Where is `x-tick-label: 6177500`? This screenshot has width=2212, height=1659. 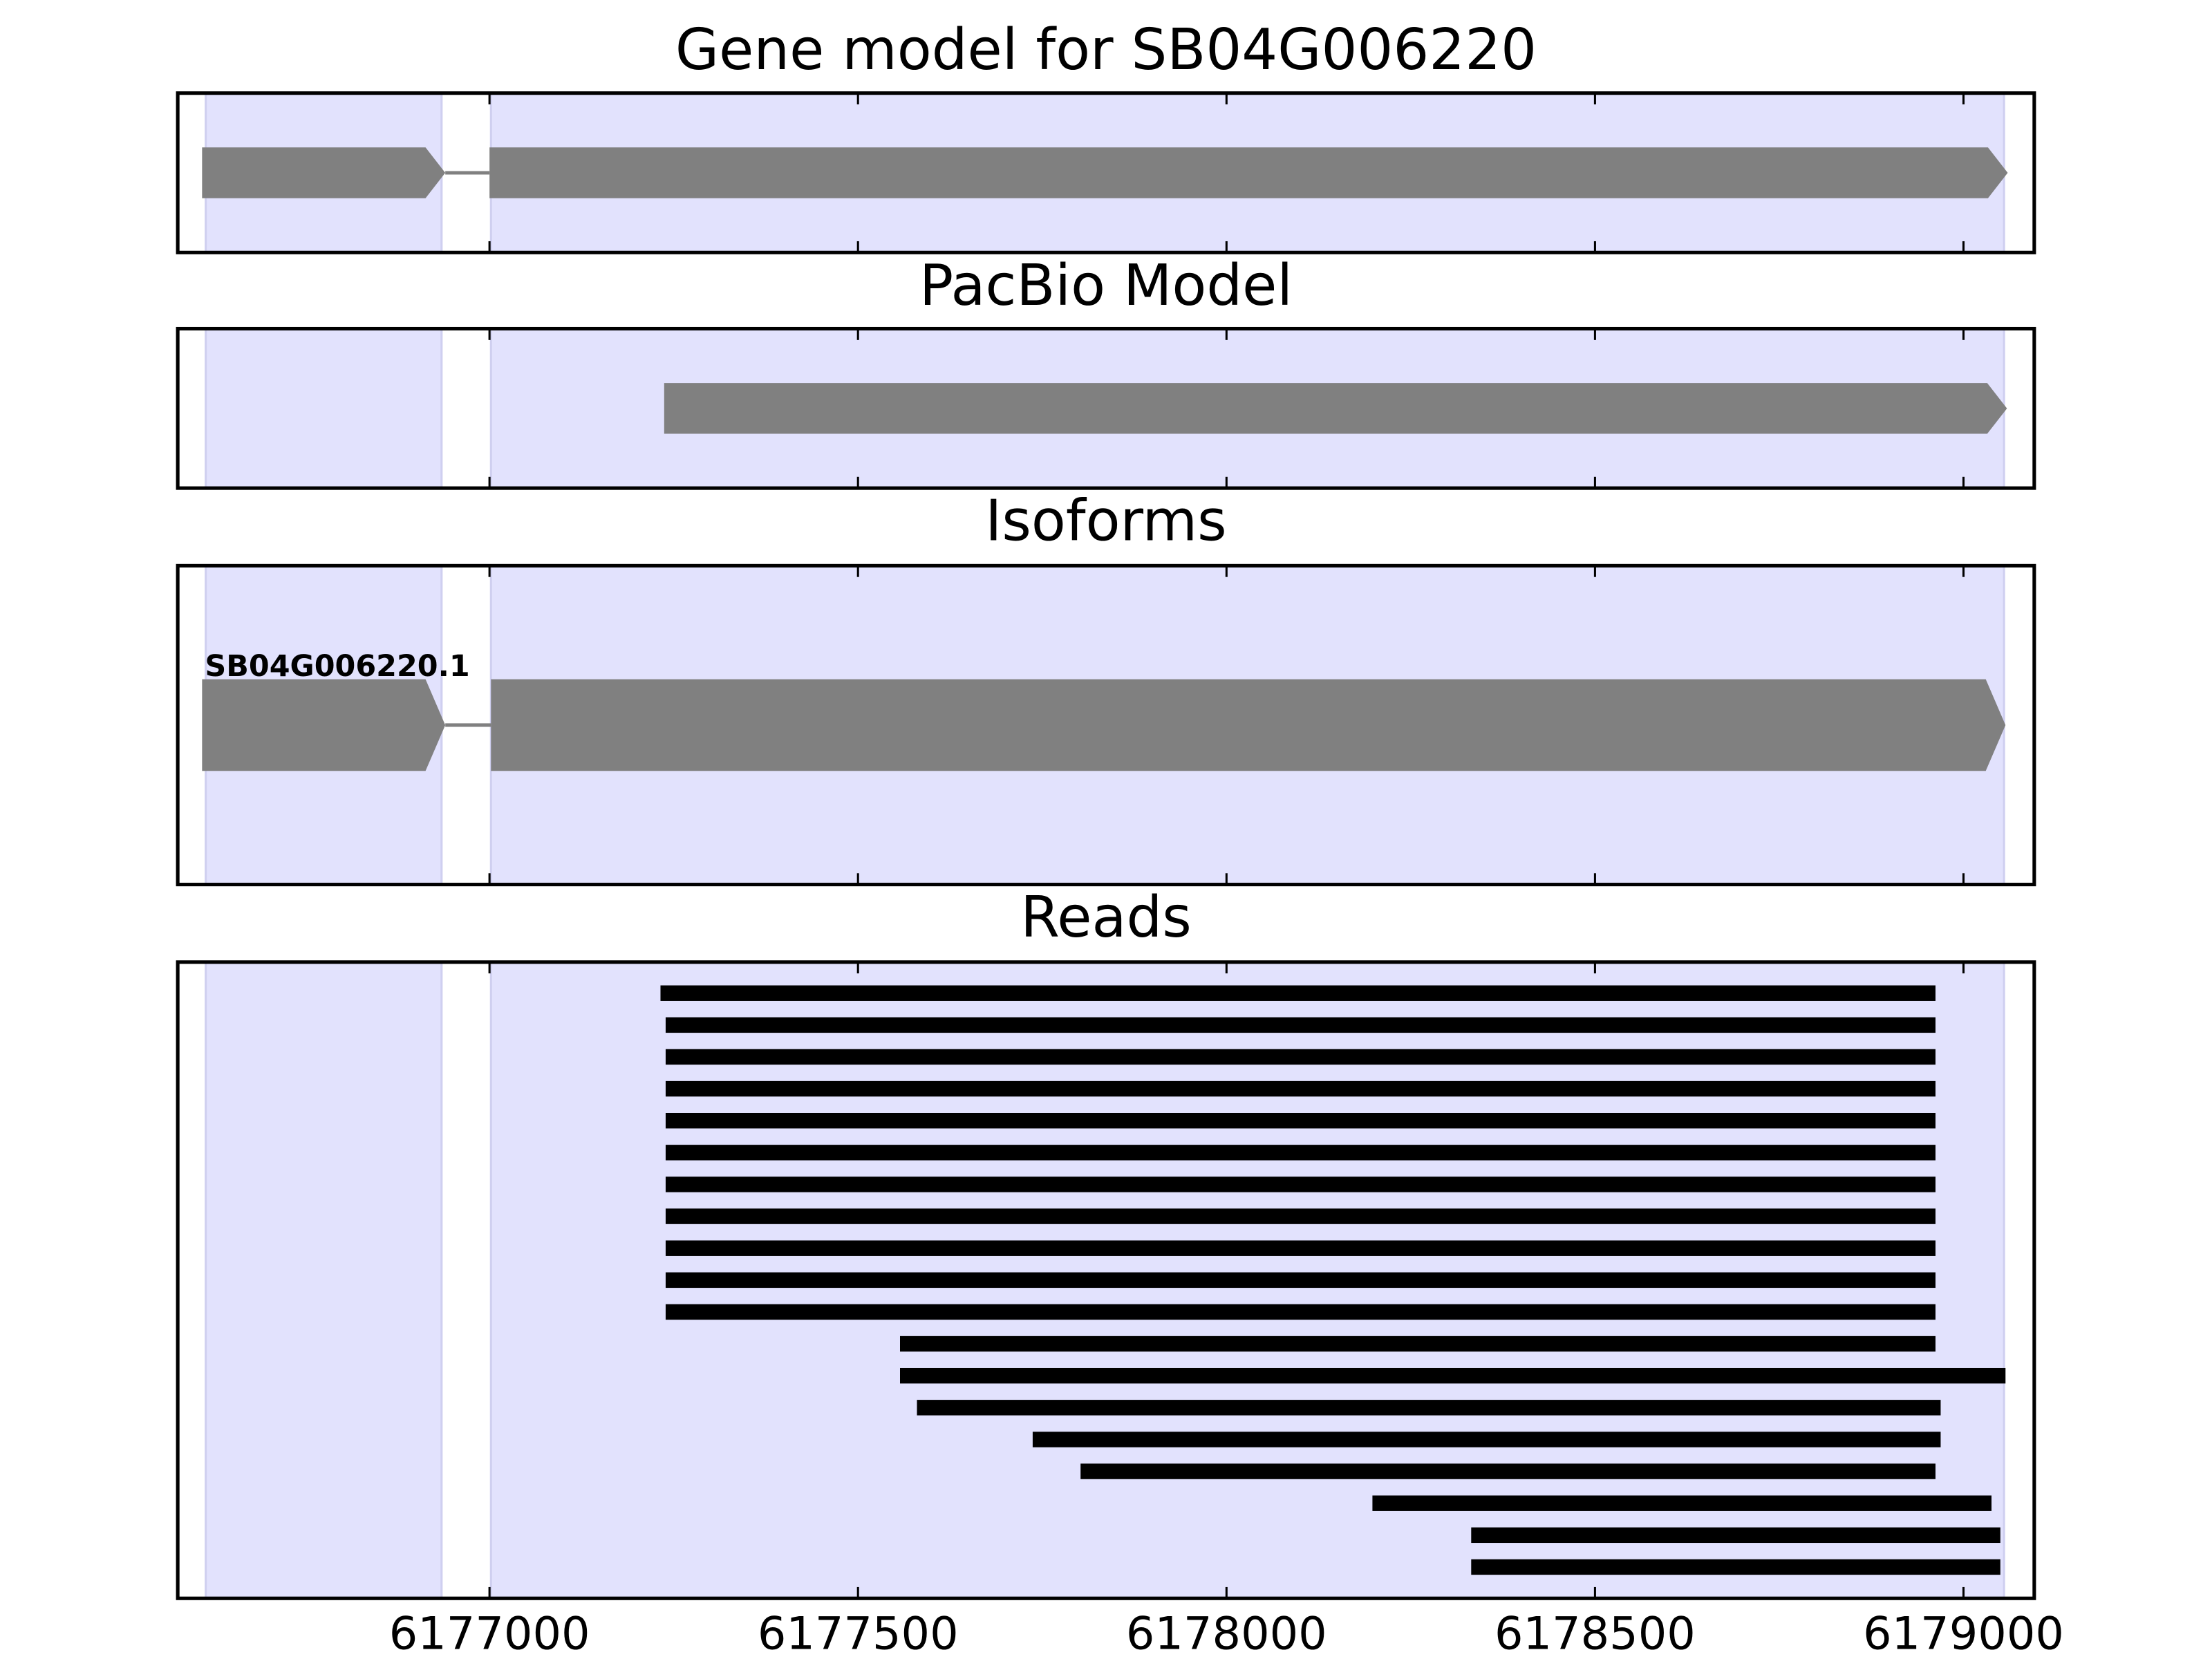
x-tick-label: 6177500 is located at coordinates (859, 1633).